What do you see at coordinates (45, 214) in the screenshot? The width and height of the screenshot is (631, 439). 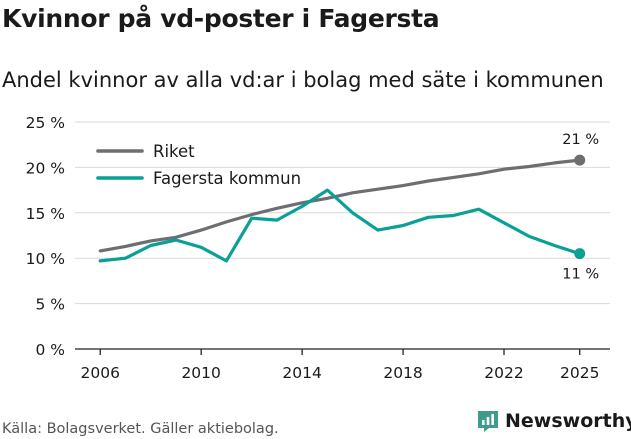 I see `y-tick-label: 15 %` at bounding box center [45, 214].